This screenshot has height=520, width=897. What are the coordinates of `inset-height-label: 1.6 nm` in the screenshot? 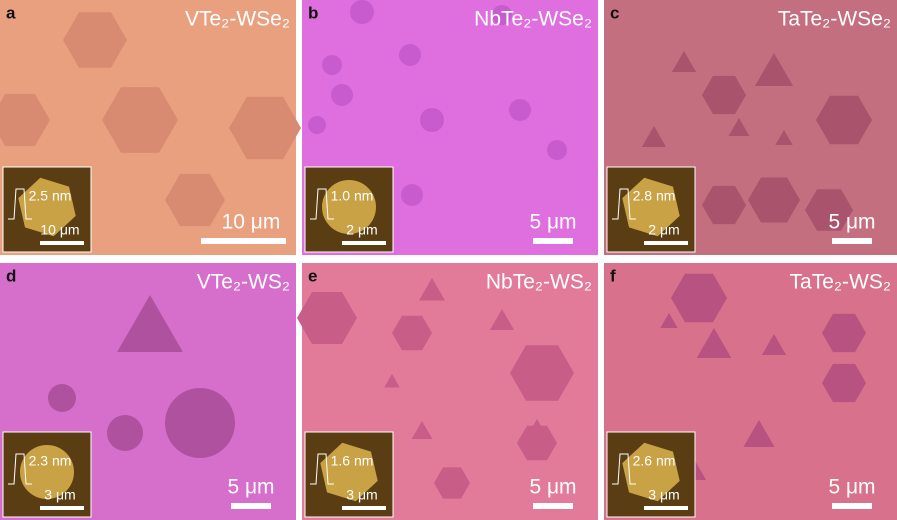 It's located at (352, 461).